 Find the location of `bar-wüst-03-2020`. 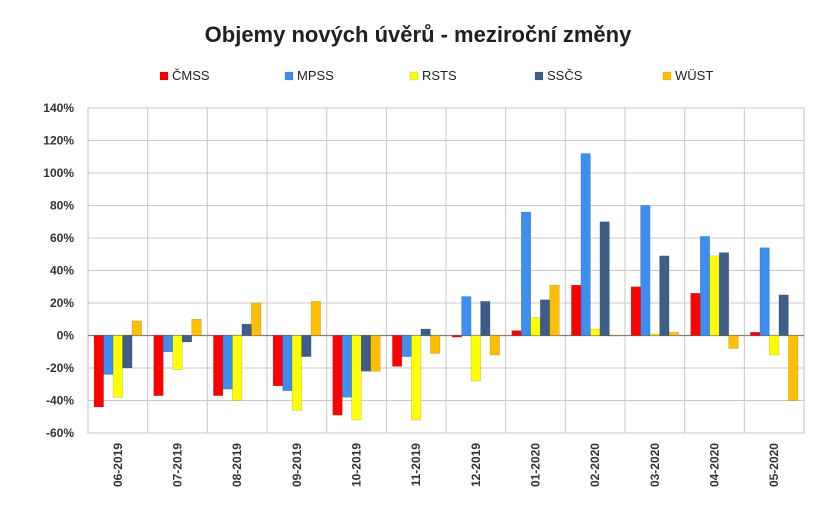

bar-wüst-03-2020 is located at coordinates (673, 334).